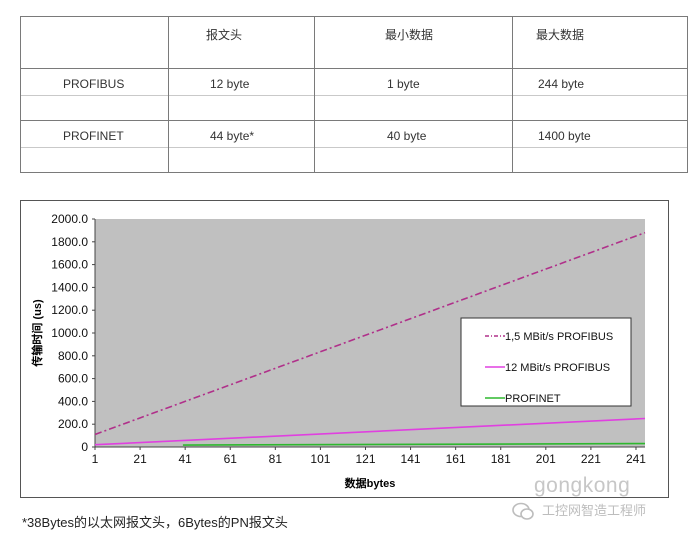 This screenshot has width=695, height=534. Describe the element at coordinates (84, 447) in the screenshot. I see `y-tick-label: 0` at that location.